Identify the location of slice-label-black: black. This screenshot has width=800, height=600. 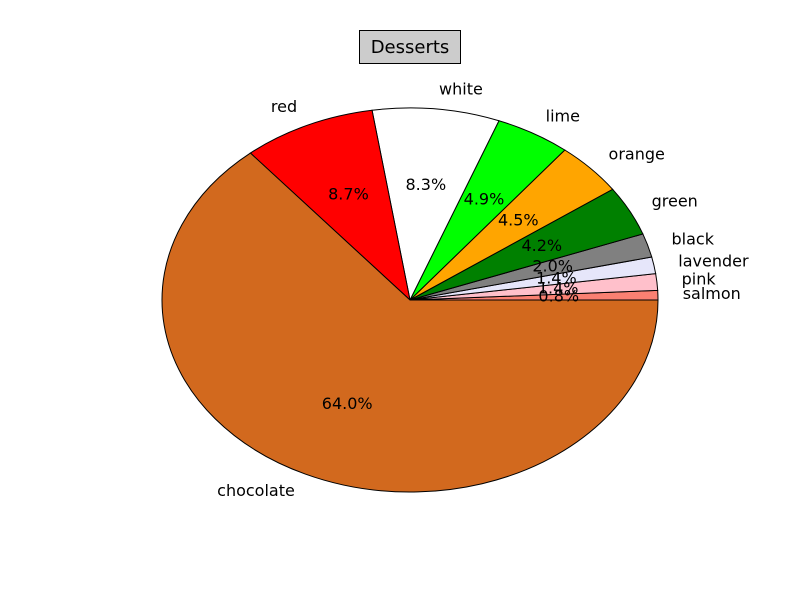
(693, 238).